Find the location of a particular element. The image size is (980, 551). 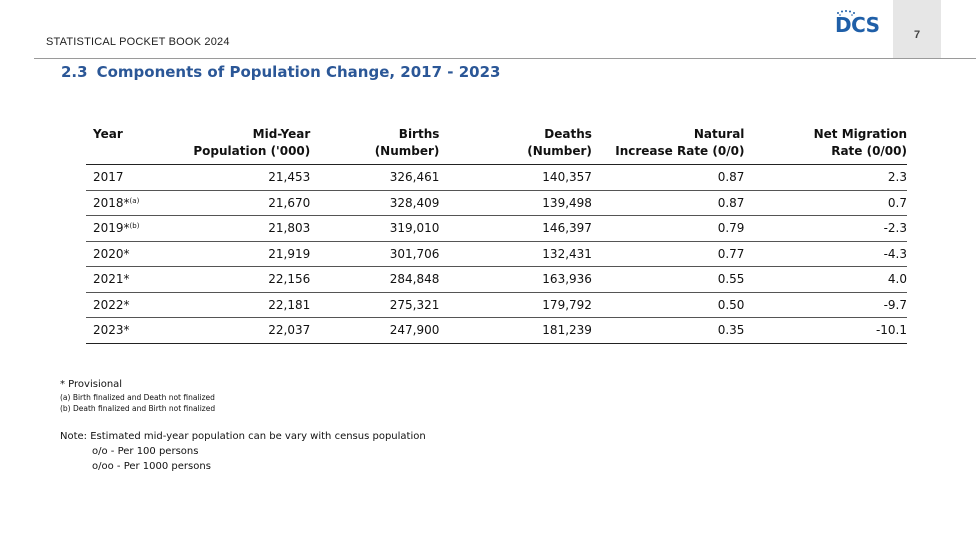

col-header-births: Births (Number) is located at coordinates (375, 143).